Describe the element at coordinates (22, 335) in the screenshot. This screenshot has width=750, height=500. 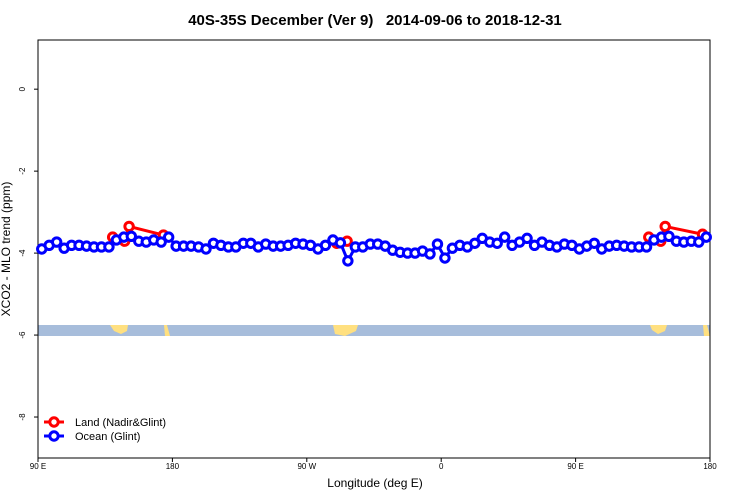
I see `y-tick-label: -6` at that location.